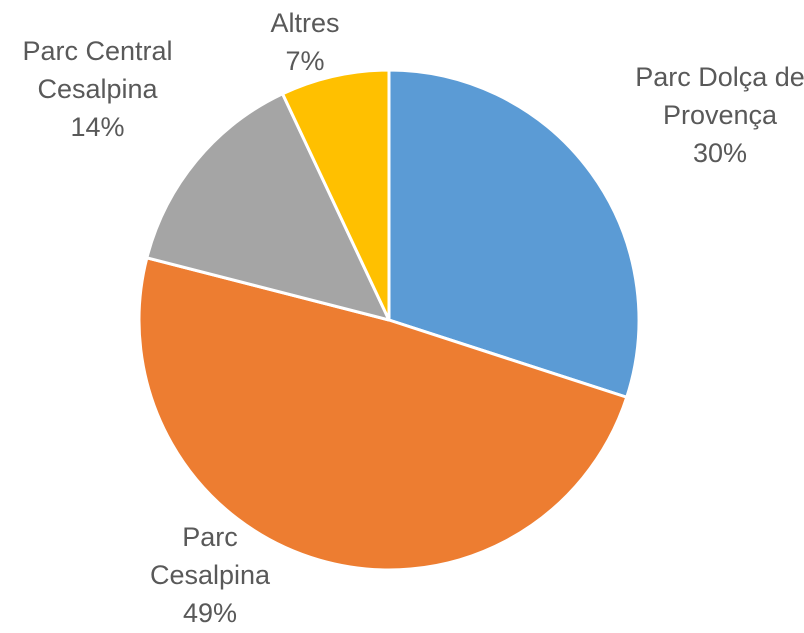  I want to click on value-label: 49%, so click(210, 613).